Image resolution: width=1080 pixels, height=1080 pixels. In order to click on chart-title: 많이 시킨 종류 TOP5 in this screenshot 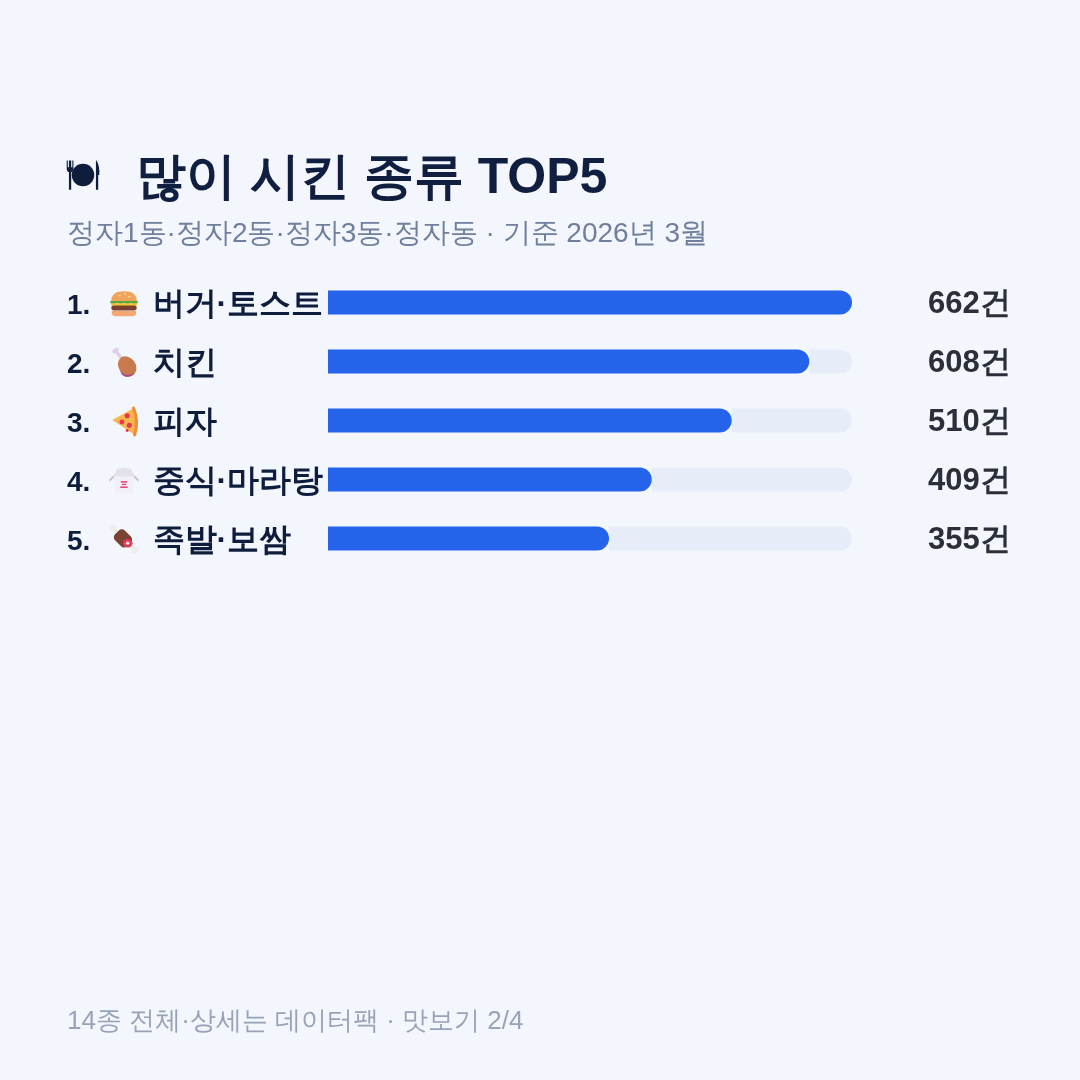, I will do `click(372, 175)`.